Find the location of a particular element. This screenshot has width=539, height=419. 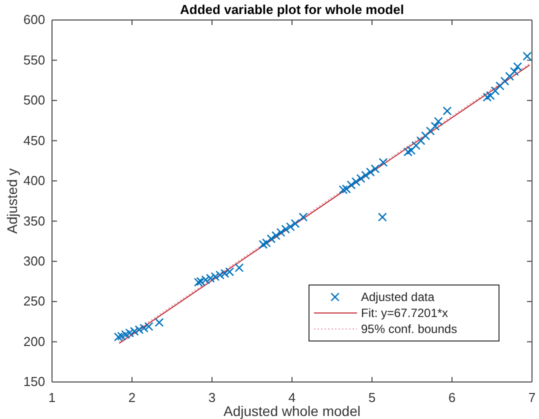

x-tick-label: 5 is located at coordinates (372, 397).